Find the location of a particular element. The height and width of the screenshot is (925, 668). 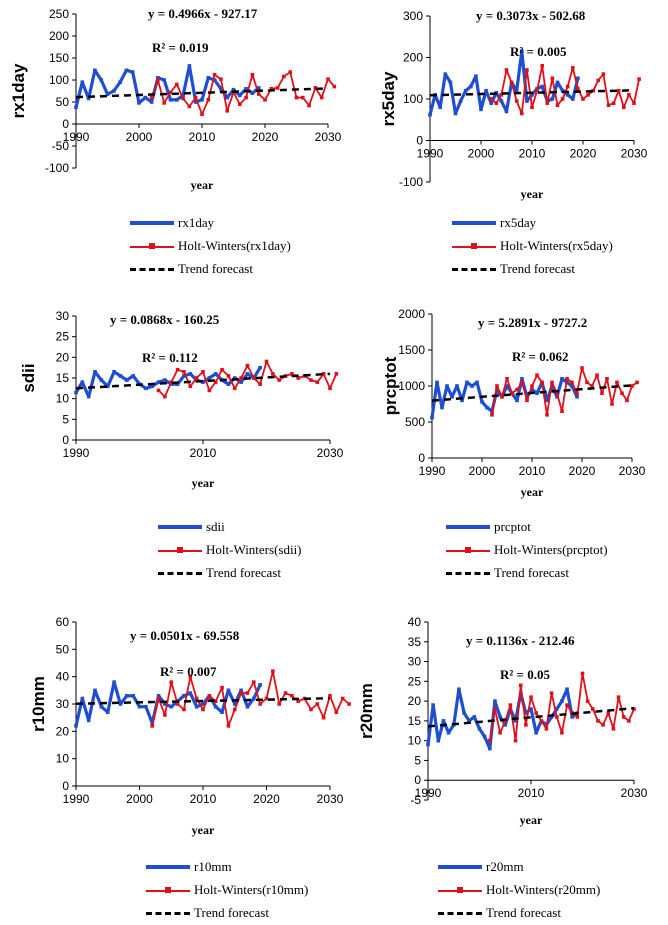

x-tick-label: 2000 is located at coordinates (481, 154).